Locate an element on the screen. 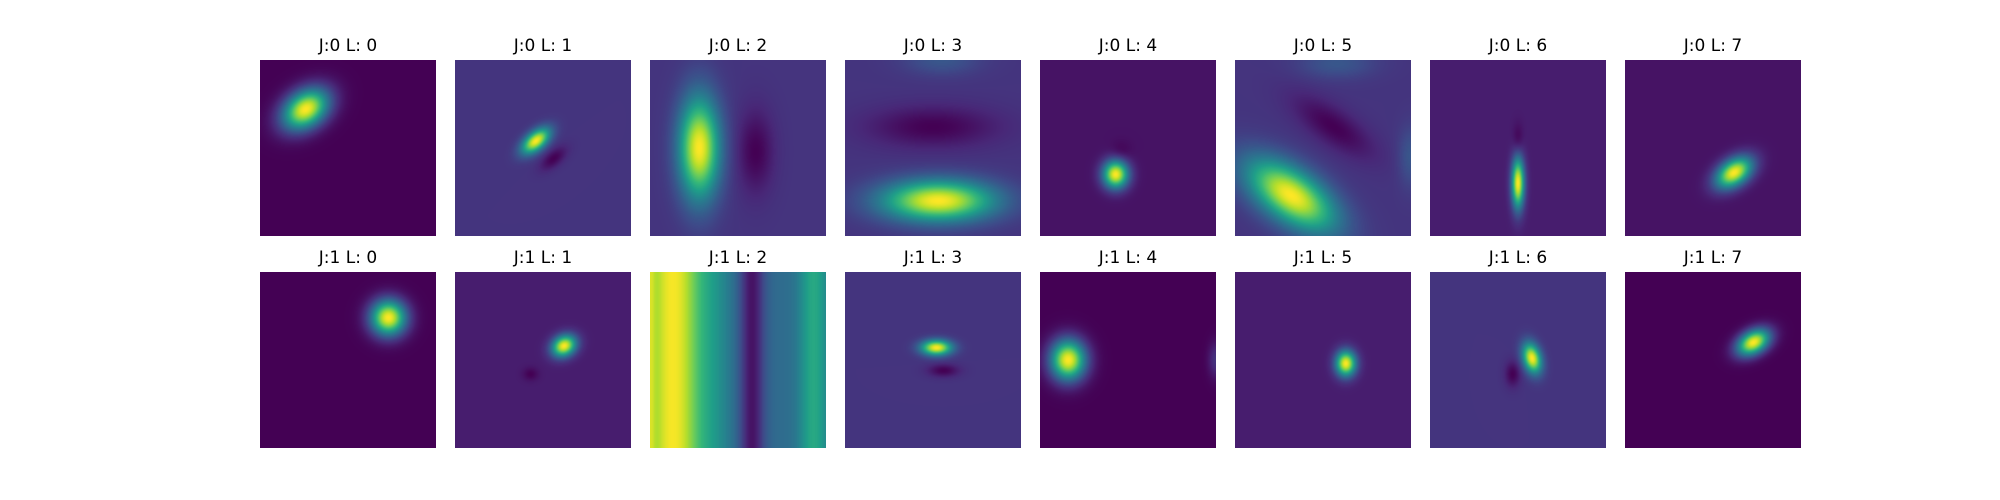 The image size is (2000, 500). heatmap-panel: J:1 L: 6 is located at coordinates (1518, 348).